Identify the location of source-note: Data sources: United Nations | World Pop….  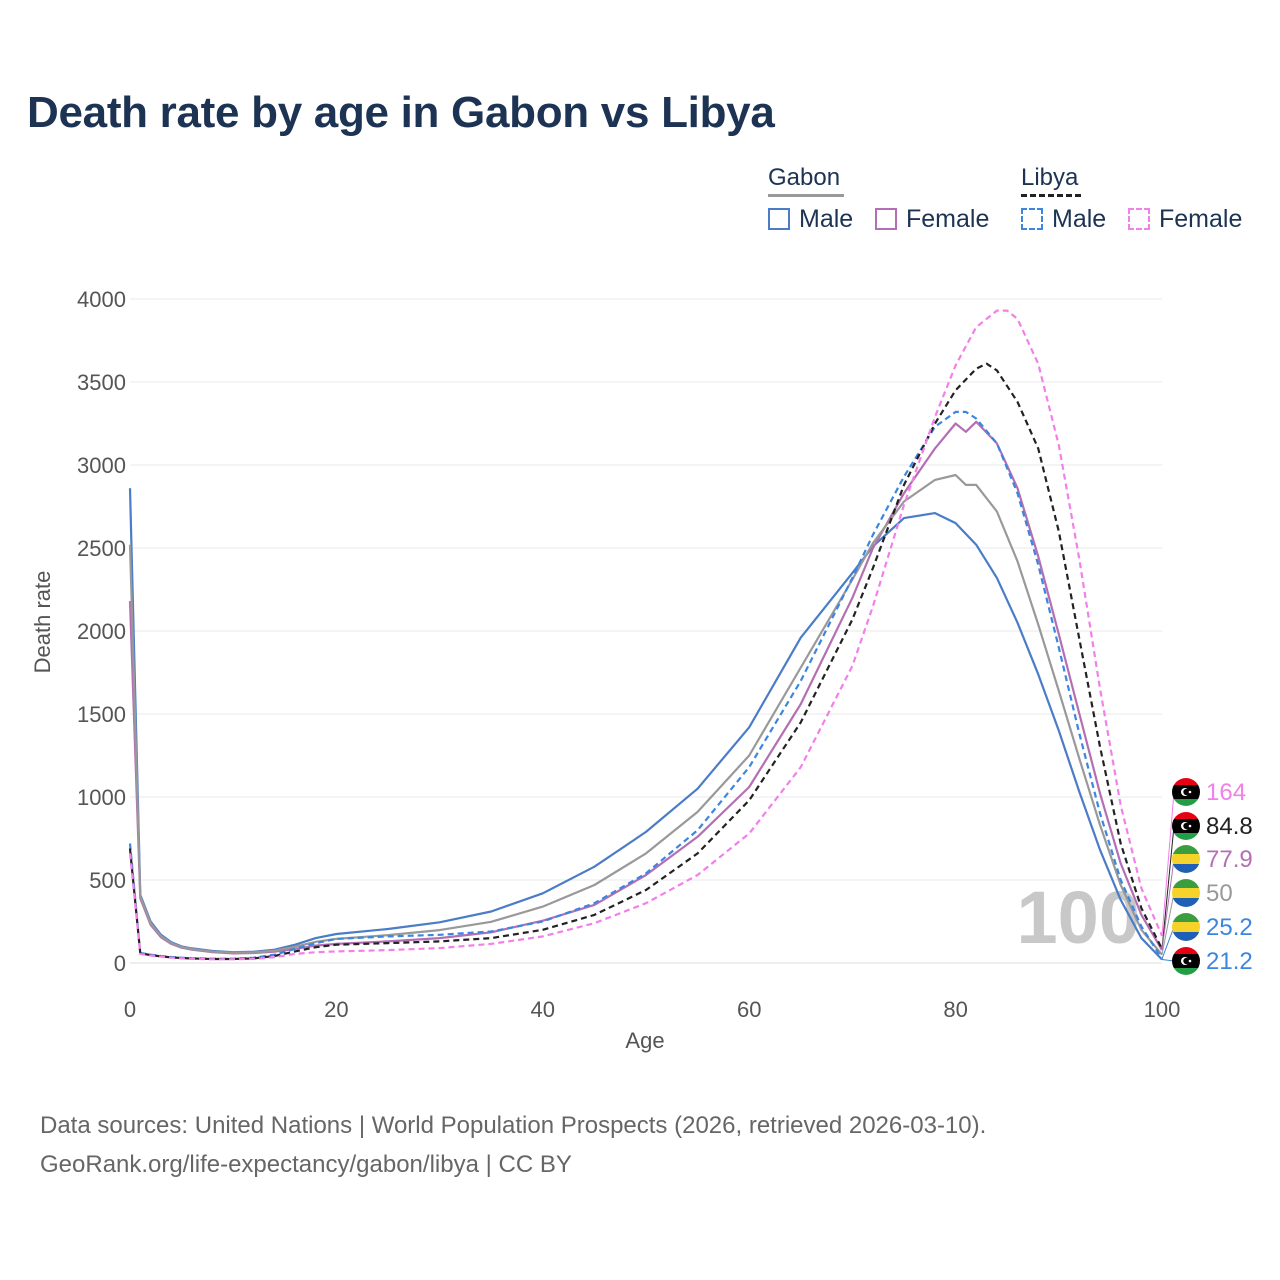
(513, 1145).